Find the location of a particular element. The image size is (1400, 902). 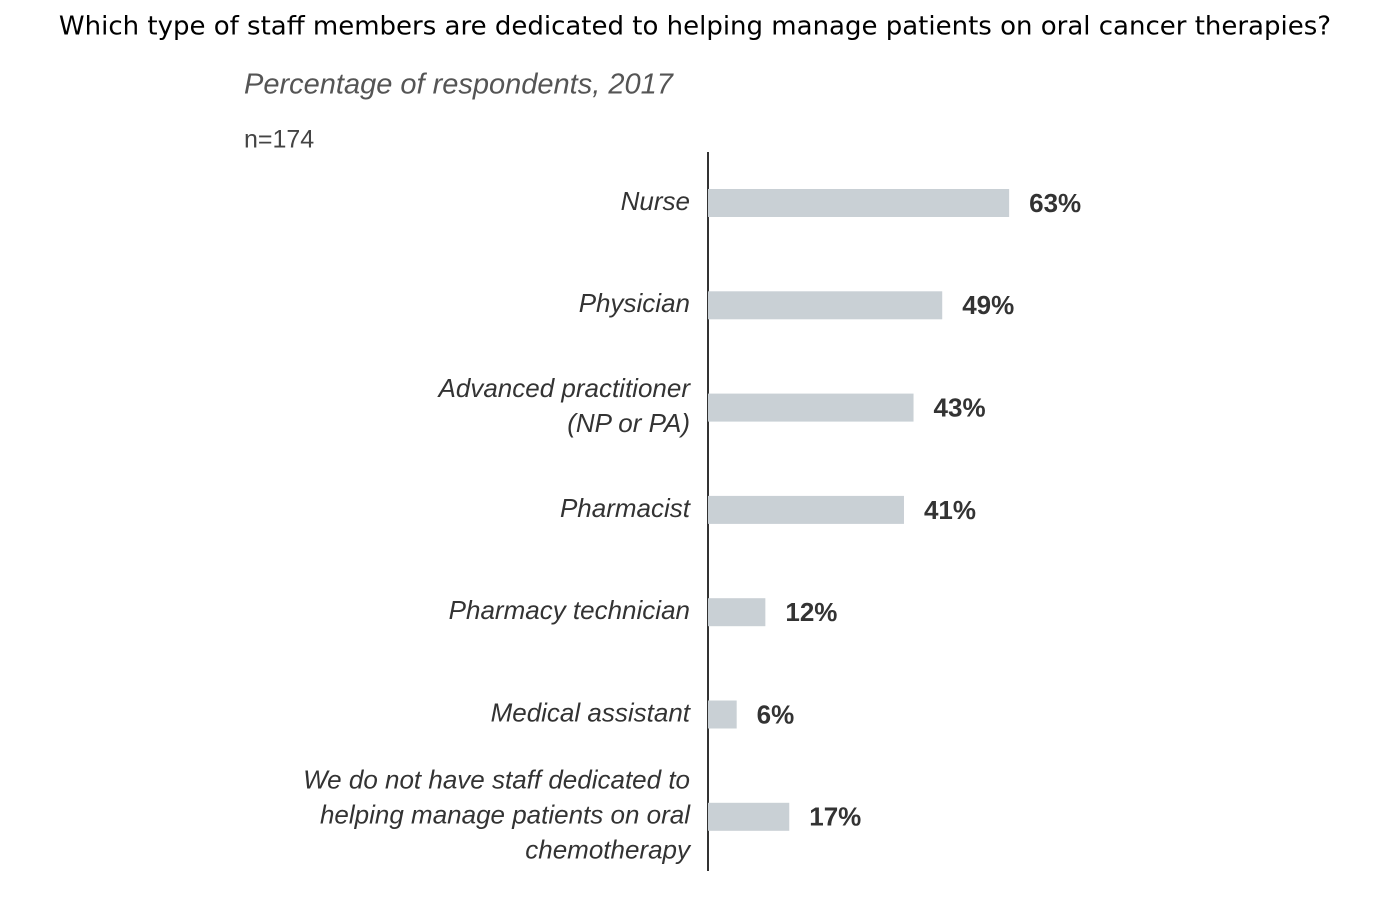

category-label: We do not have staff dedicated to is located at coordinates (496, 780).